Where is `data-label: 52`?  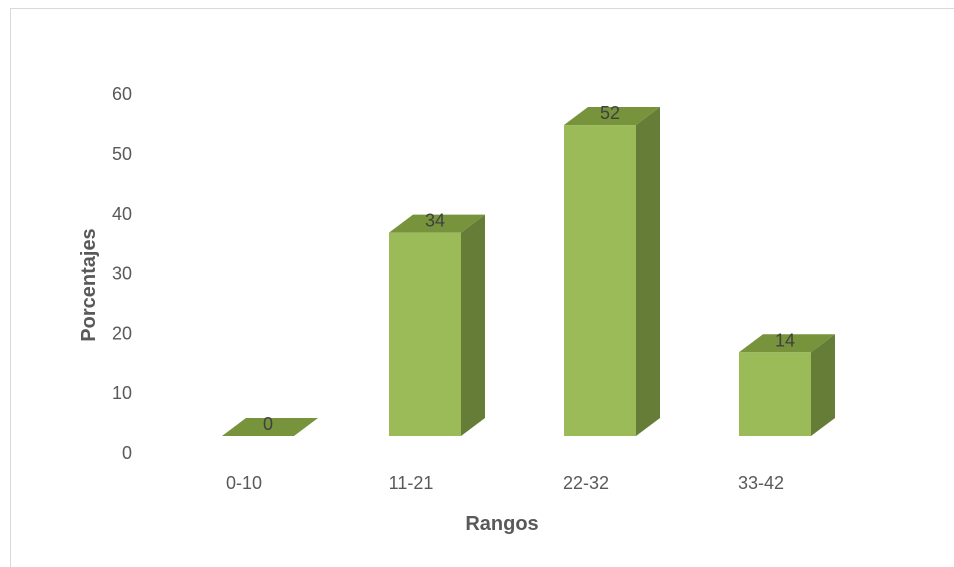
data-label: 52 is located at coordinates (610, 113).